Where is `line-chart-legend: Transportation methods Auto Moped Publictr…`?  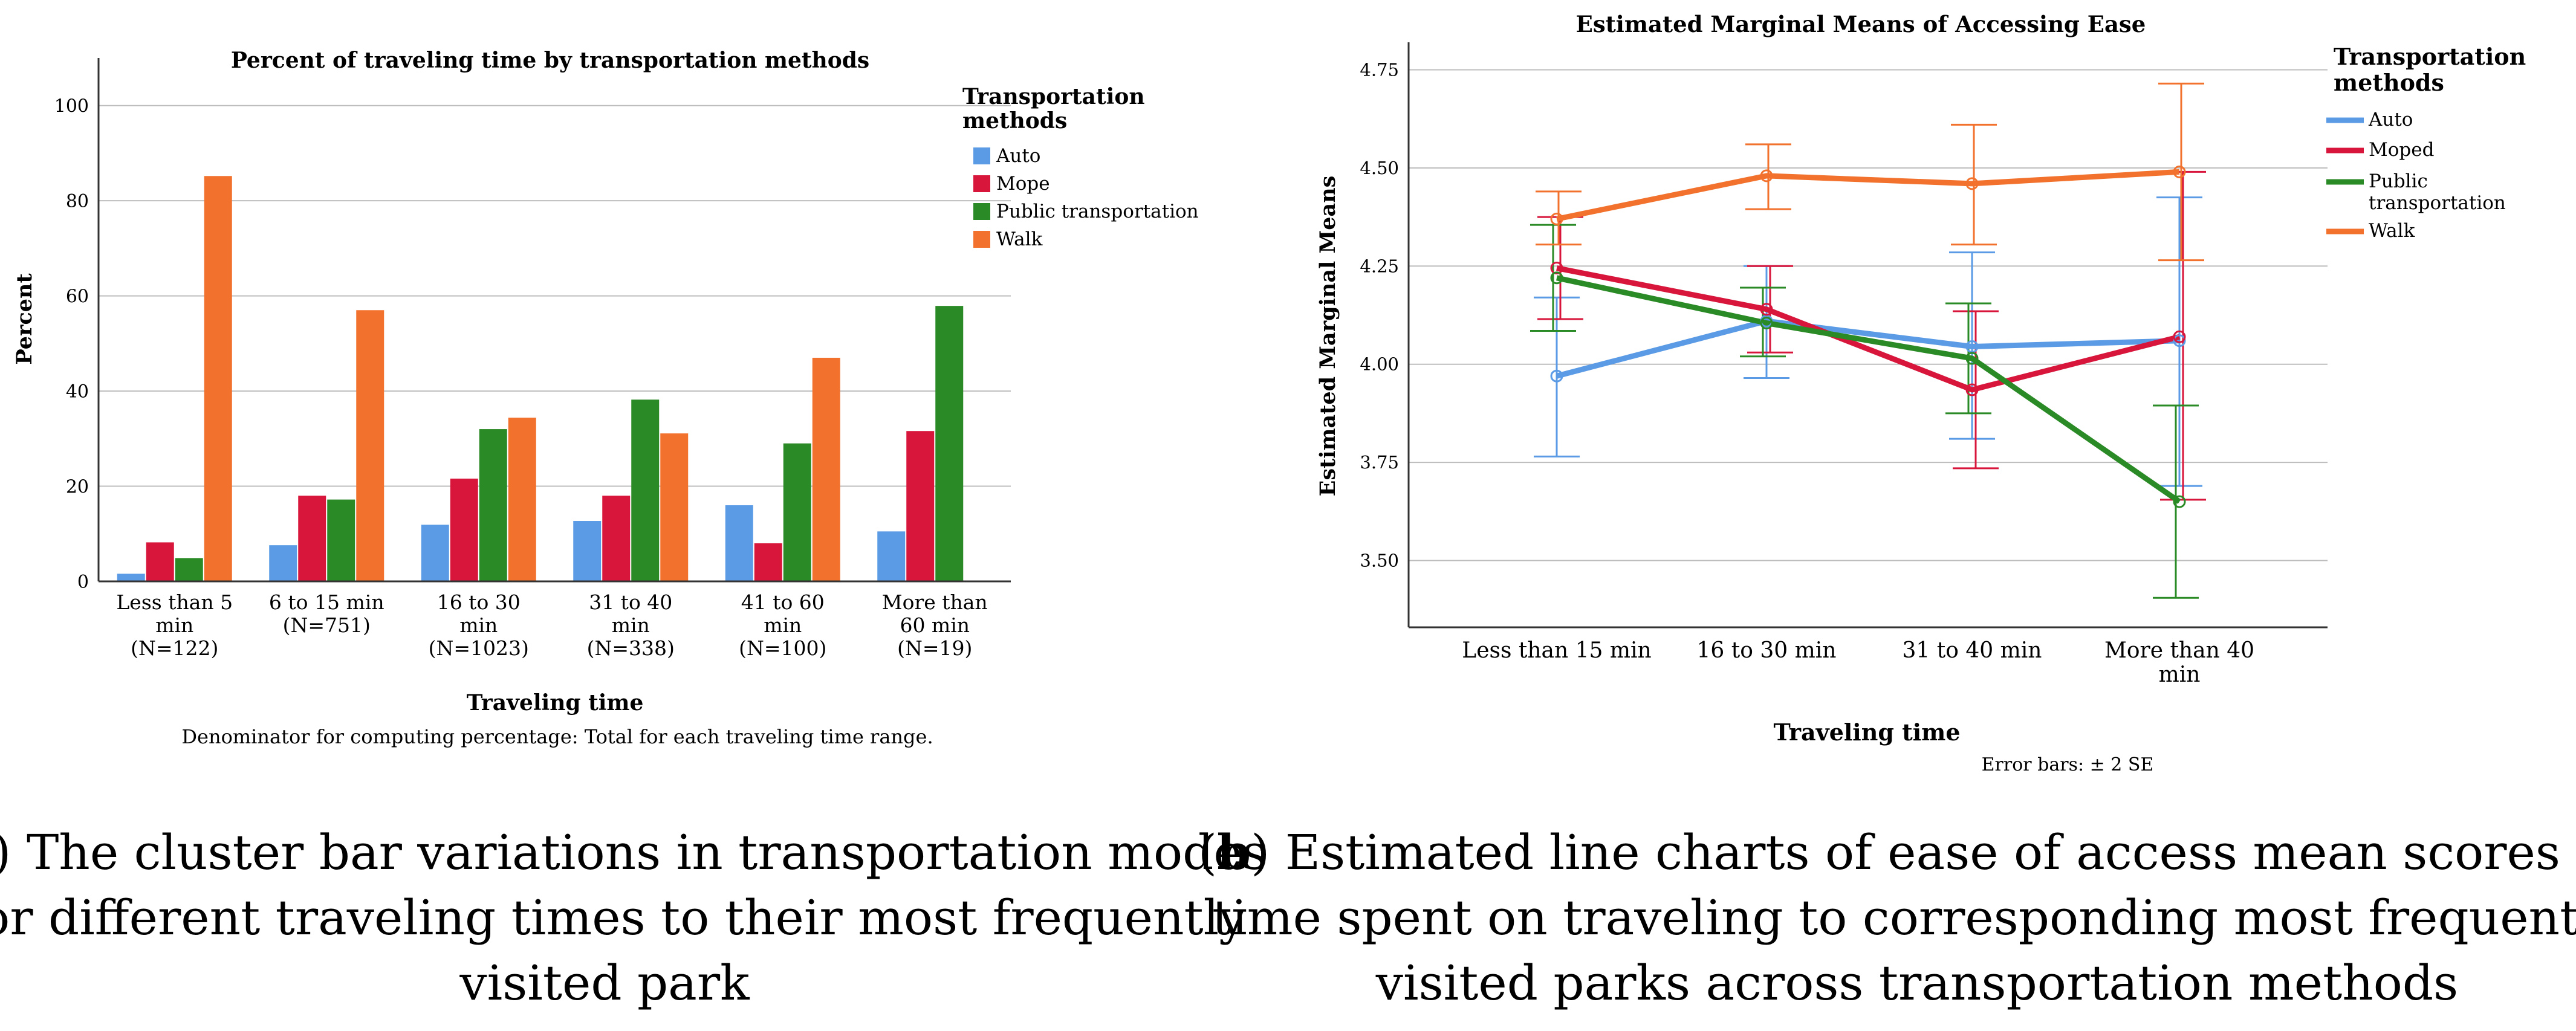
line-chart-legend: Transportation methods Auto Moped Publictr… is located at coordinates (2426, 142).